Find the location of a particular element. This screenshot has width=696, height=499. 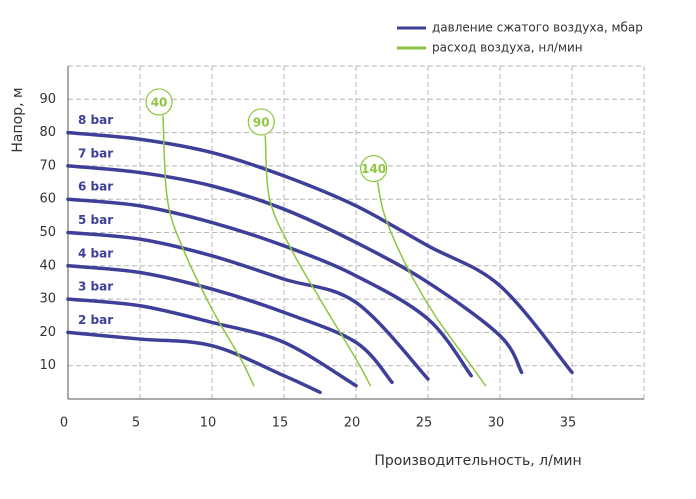

y-tick-label: 40 is located at coordinates (47, 265).